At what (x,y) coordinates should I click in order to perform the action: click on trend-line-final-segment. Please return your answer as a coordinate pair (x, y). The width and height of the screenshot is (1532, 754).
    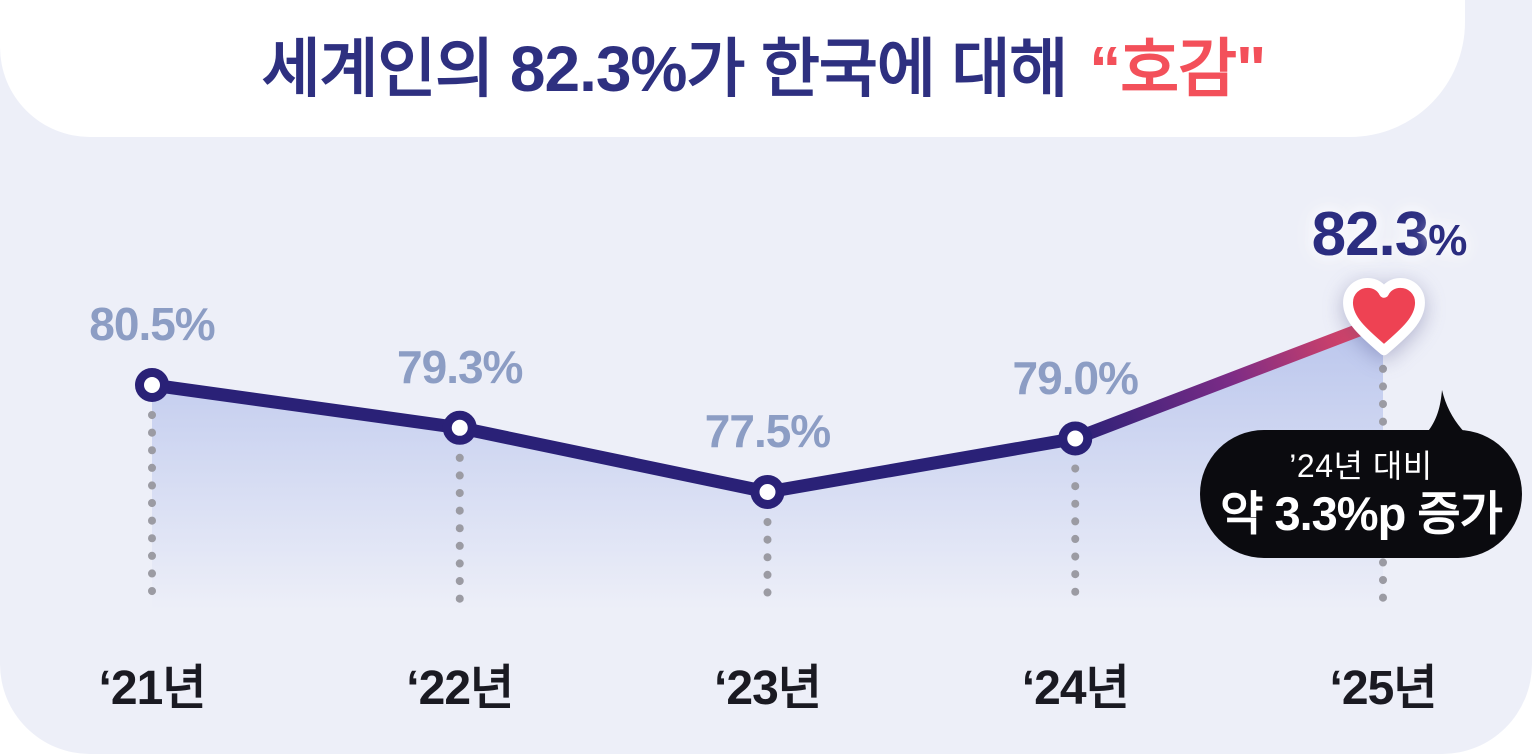
    Looking at the image, I should click on (1229, 379).